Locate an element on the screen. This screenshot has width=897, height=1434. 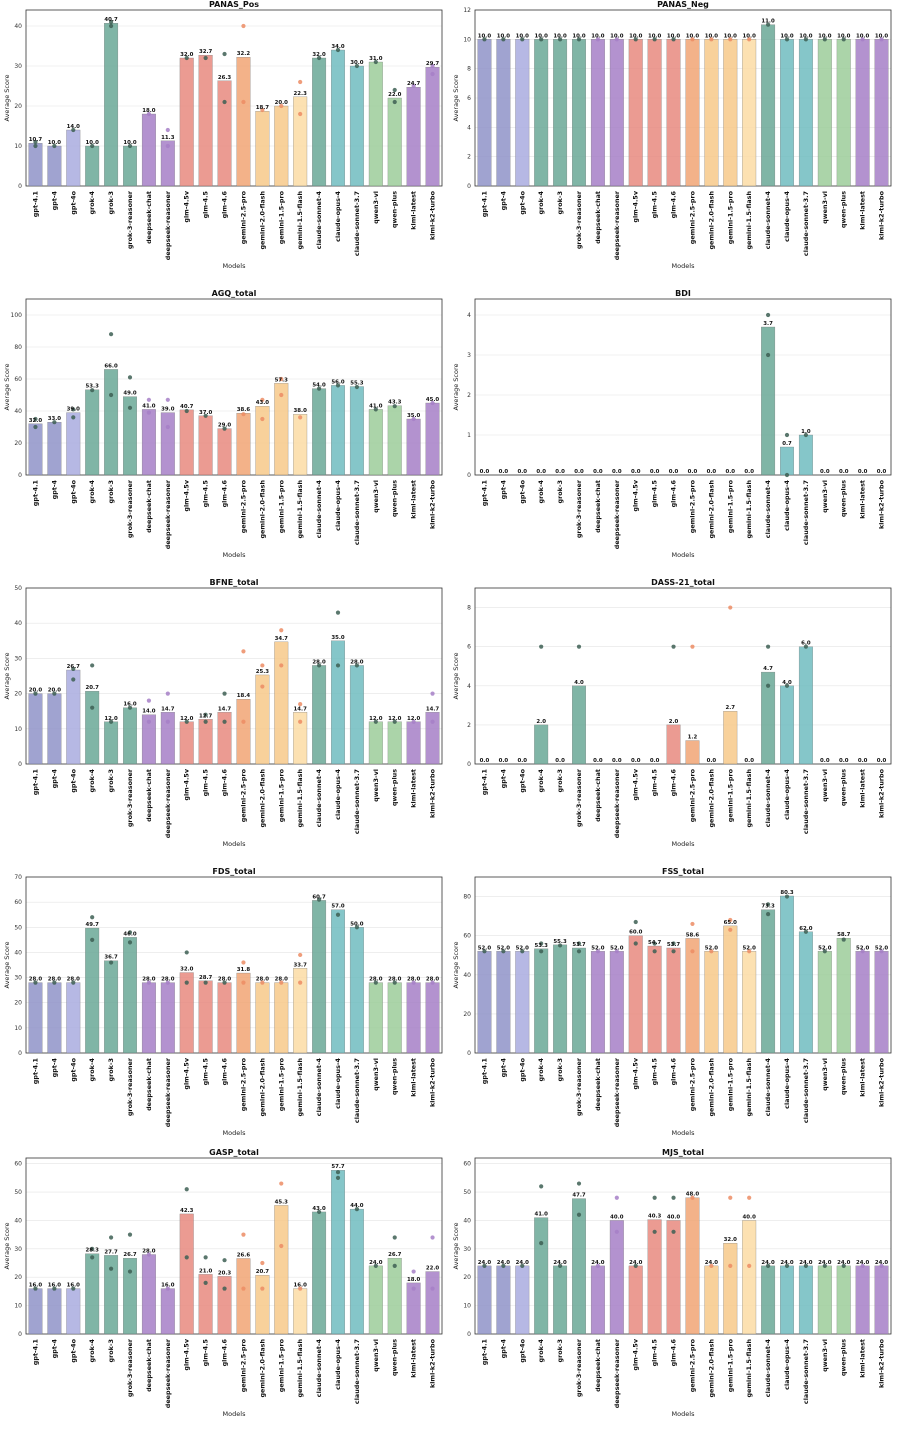
value-label: 24.0 is located at coordinates (485, 1263).